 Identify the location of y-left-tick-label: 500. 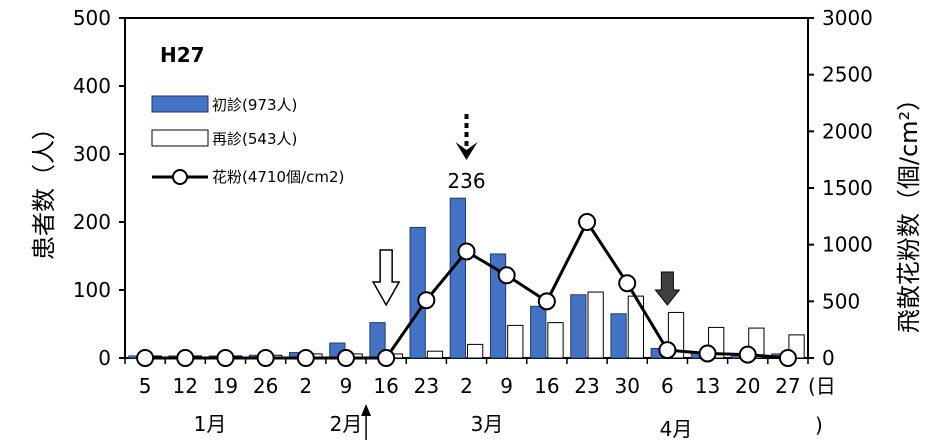
(92, 18).